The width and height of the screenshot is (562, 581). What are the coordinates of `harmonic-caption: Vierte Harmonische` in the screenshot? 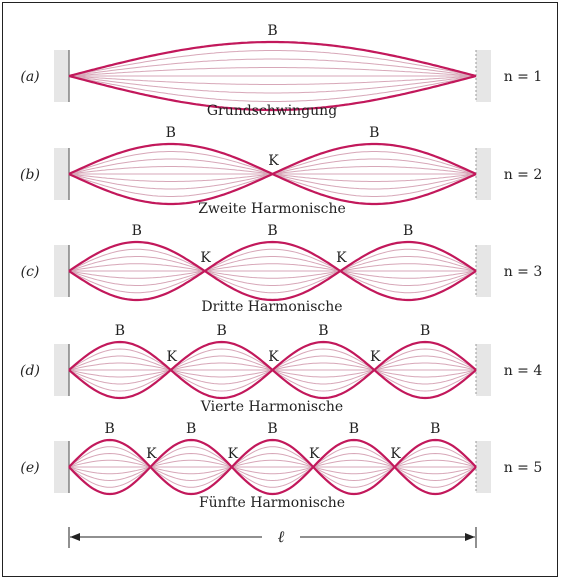 It's located at (271, 407).